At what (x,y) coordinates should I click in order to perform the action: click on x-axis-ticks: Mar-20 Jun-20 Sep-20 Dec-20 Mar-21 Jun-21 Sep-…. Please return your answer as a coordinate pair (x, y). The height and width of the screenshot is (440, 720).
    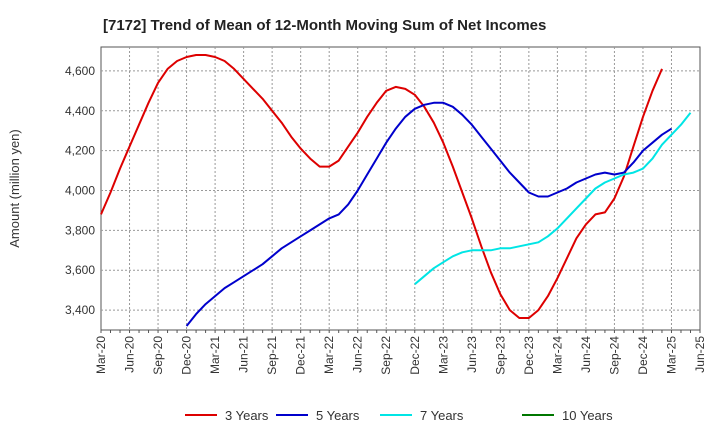
    Looking at the image, I should click on (400, 352).